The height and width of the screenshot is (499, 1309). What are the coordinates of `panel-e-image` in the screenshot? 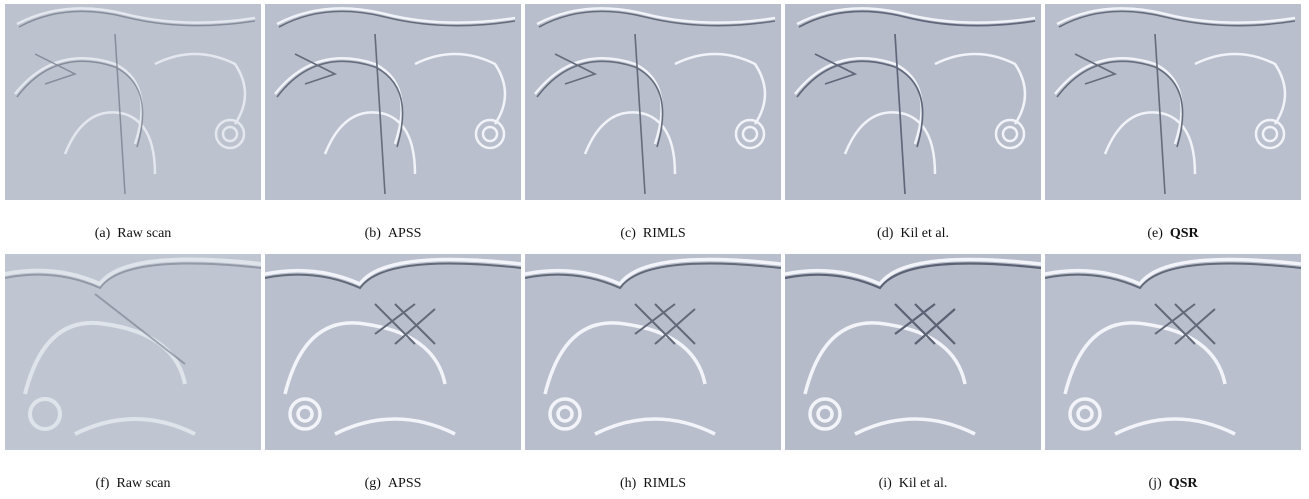 It's located at (1173, 102).